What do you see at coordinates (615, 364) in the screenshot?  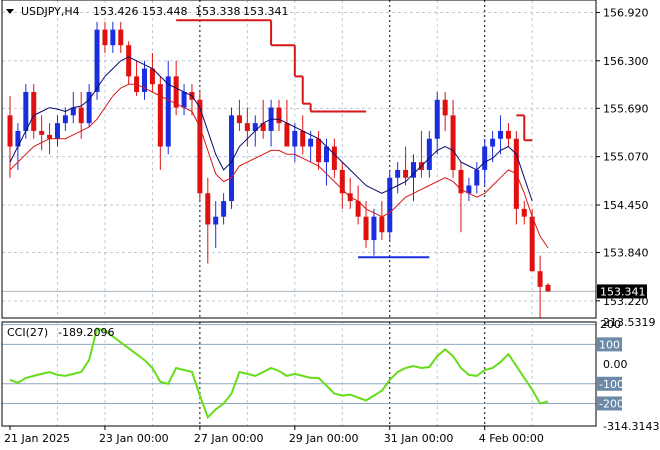 I see `cci-tick-label: 0.00` at bounding box center [615, 364].